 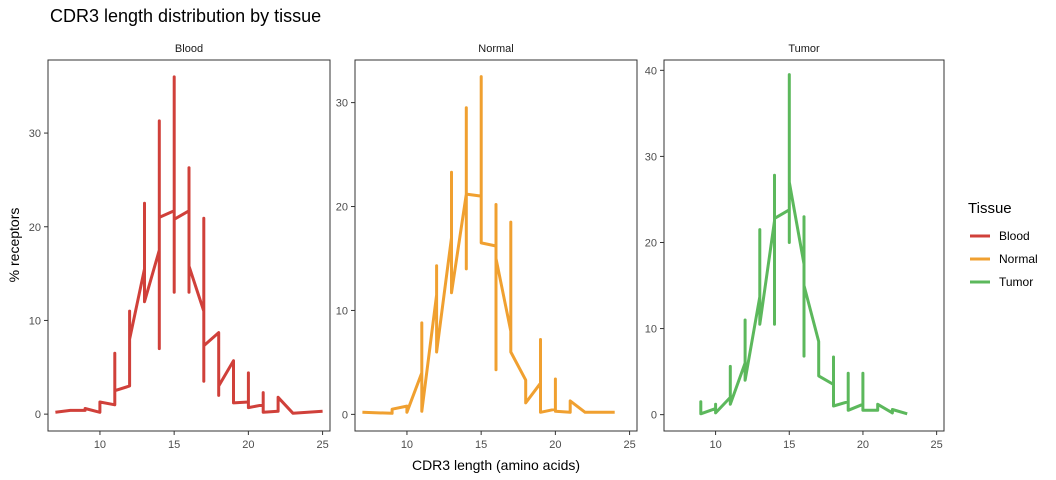 I want to click on y-ticks-tumor: 0 10 20 30 40, so click(x=654, y=243).